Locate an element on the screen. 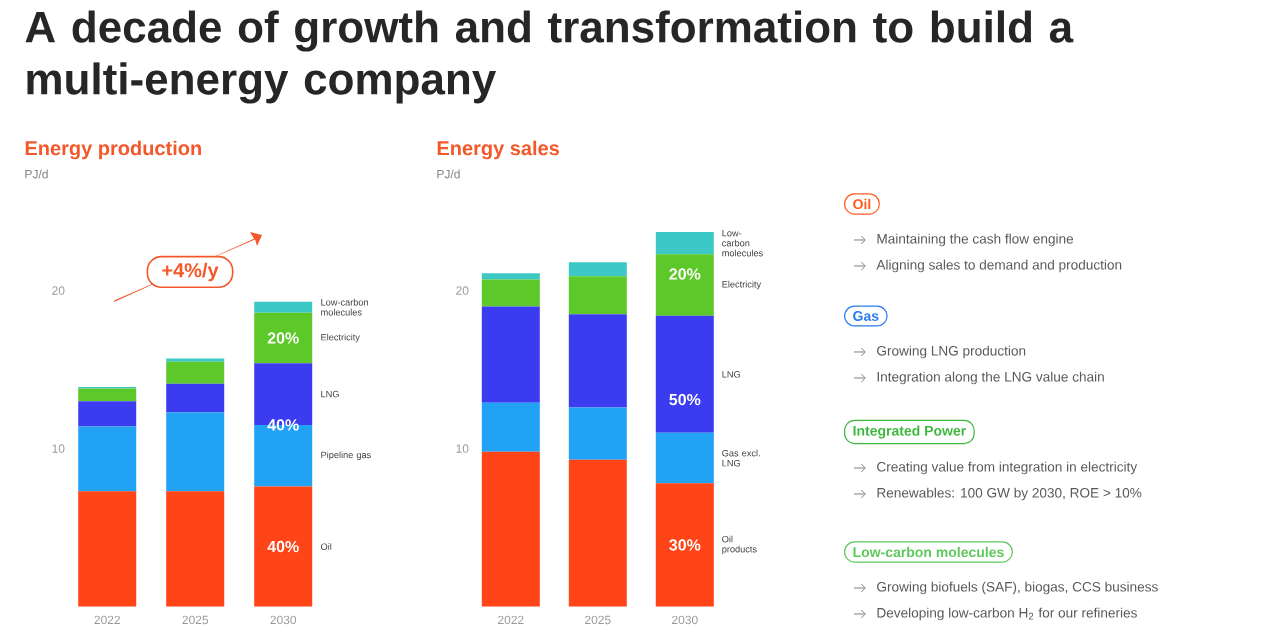 The image size is (1280, 640). chart-title: Energy sales is located at coordinates (498, 150).